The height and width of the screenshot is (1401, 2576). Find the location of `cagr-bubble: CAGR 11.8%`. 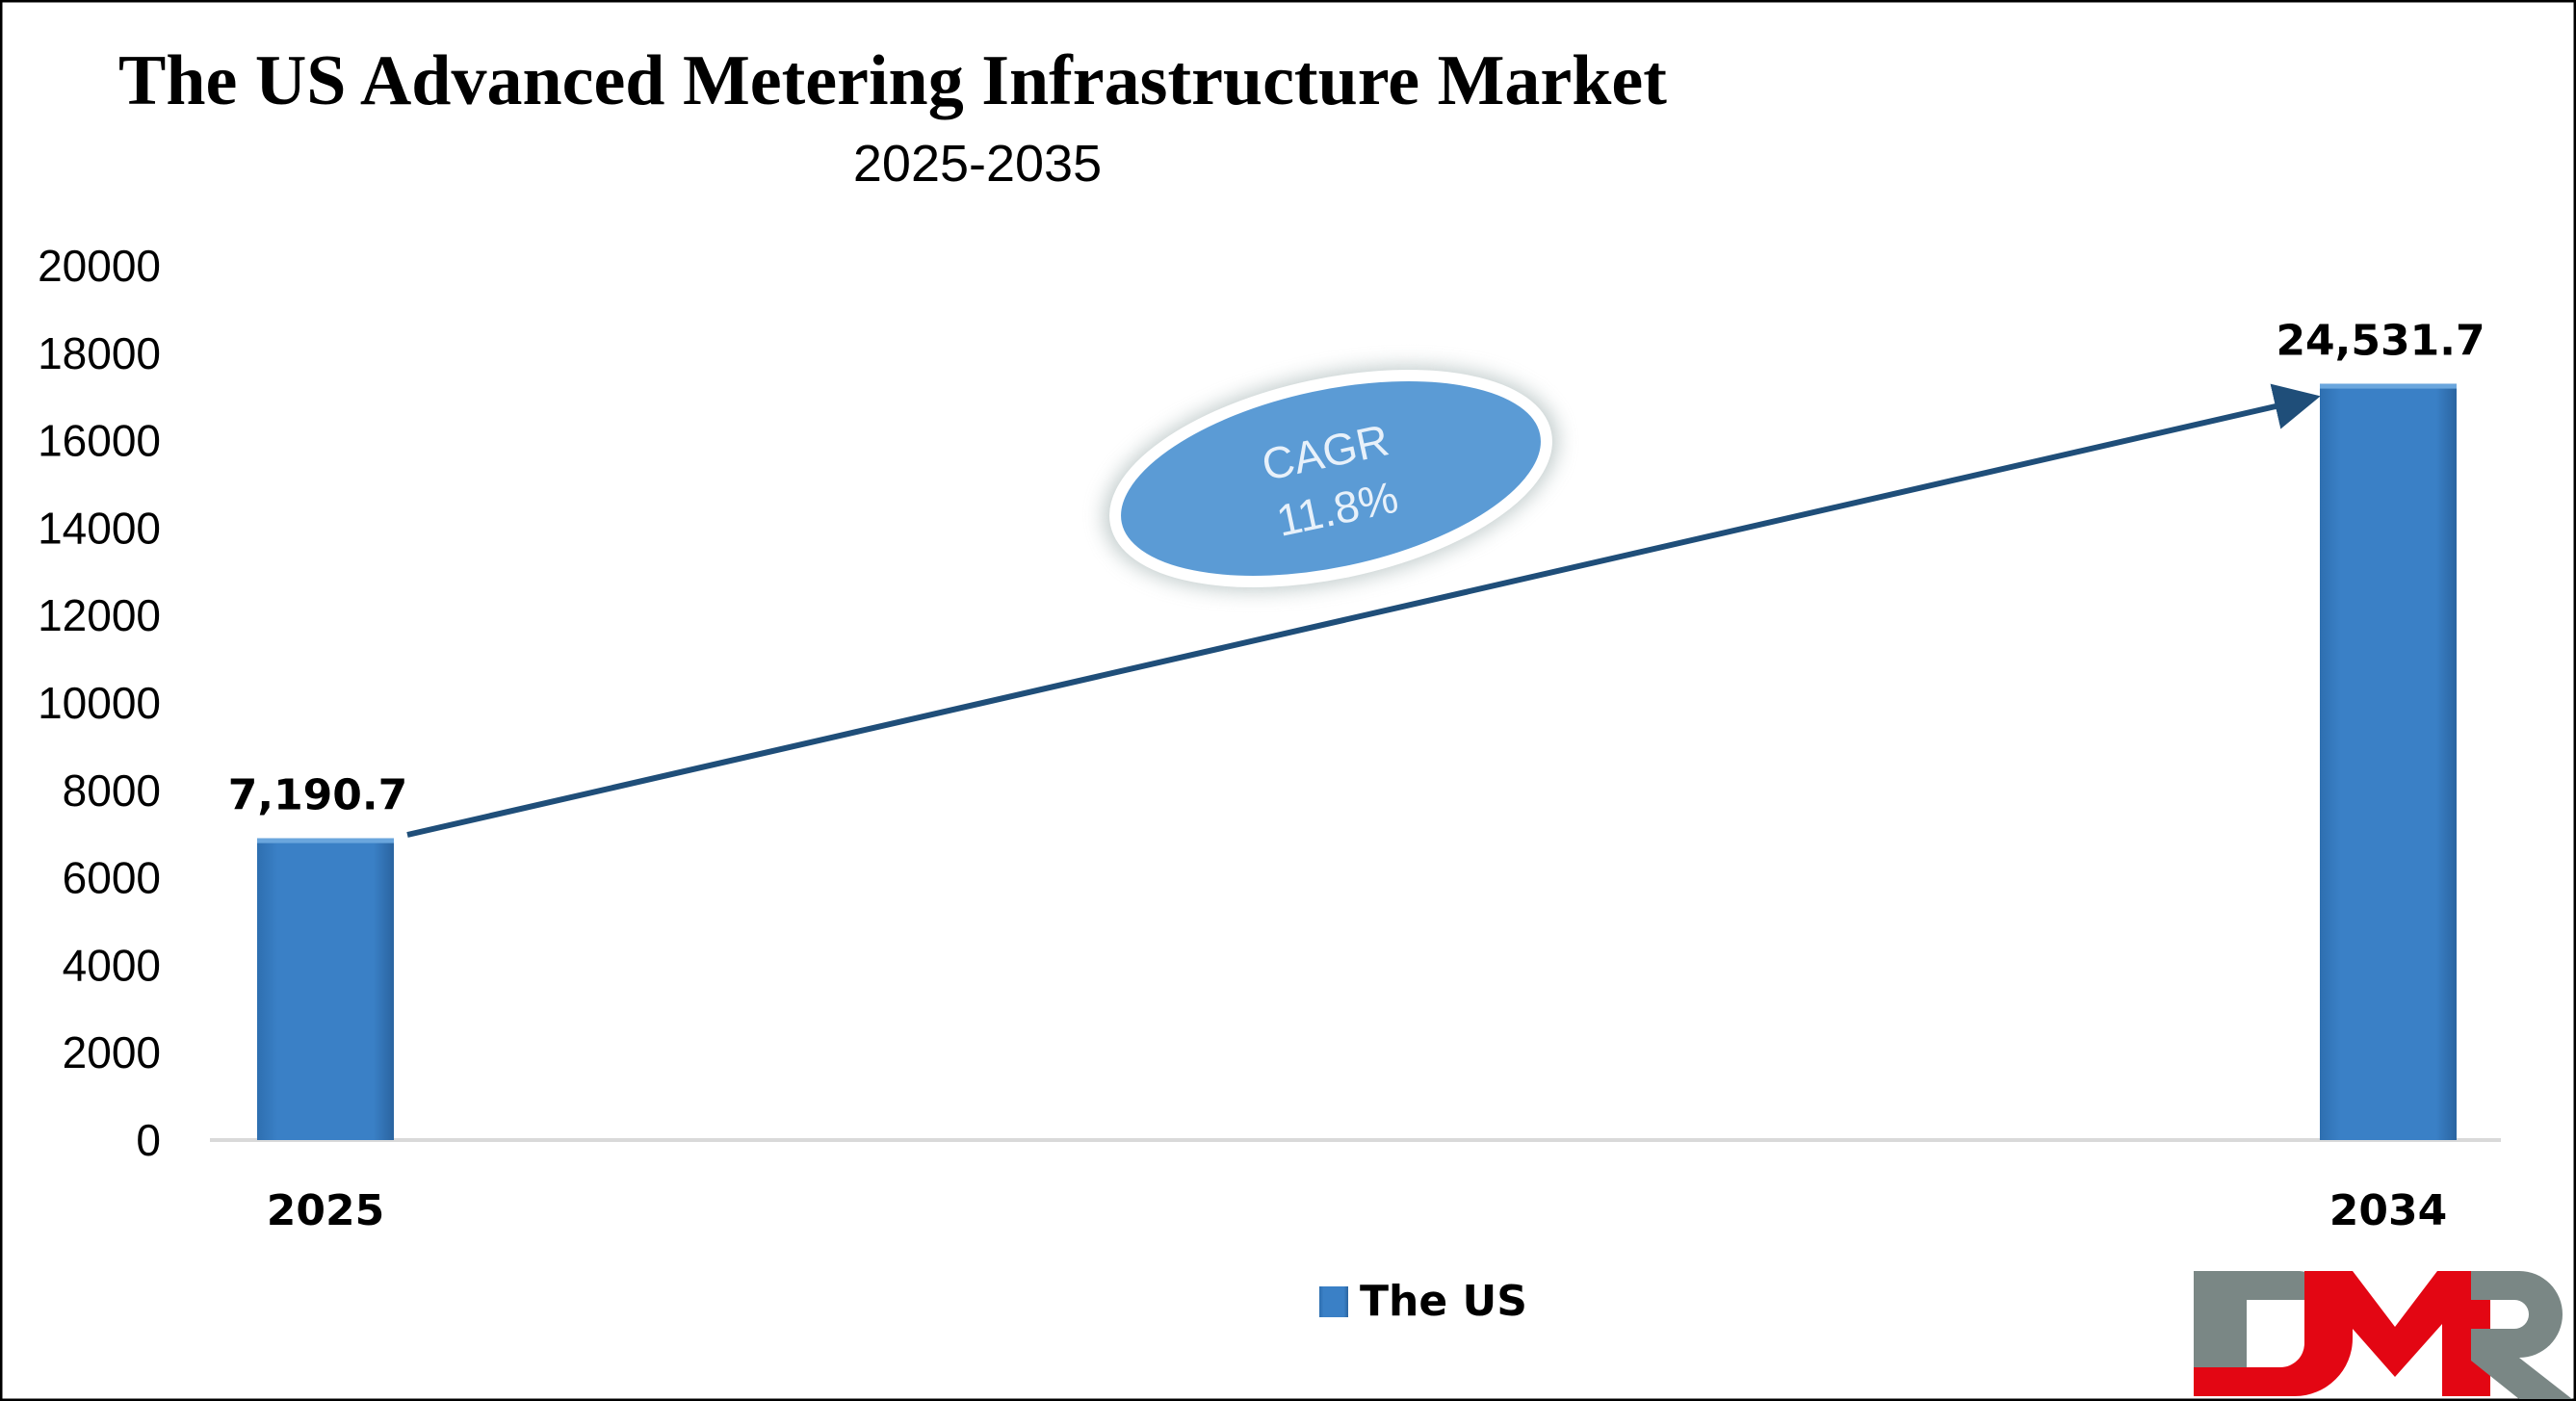

cagr-bubble: CAGR 11.8% is located at coordinates (1331, 478).